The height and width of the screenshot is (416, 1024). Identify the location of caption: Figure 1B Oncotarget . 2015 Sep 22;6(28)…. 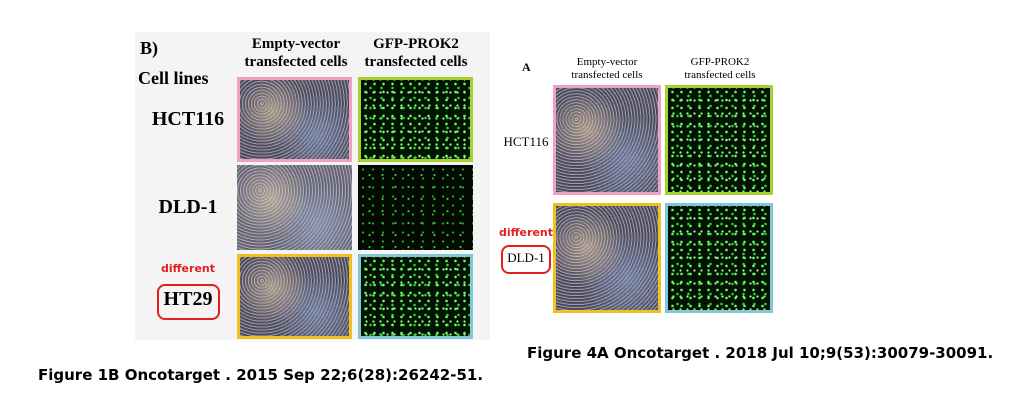
(261, 375).